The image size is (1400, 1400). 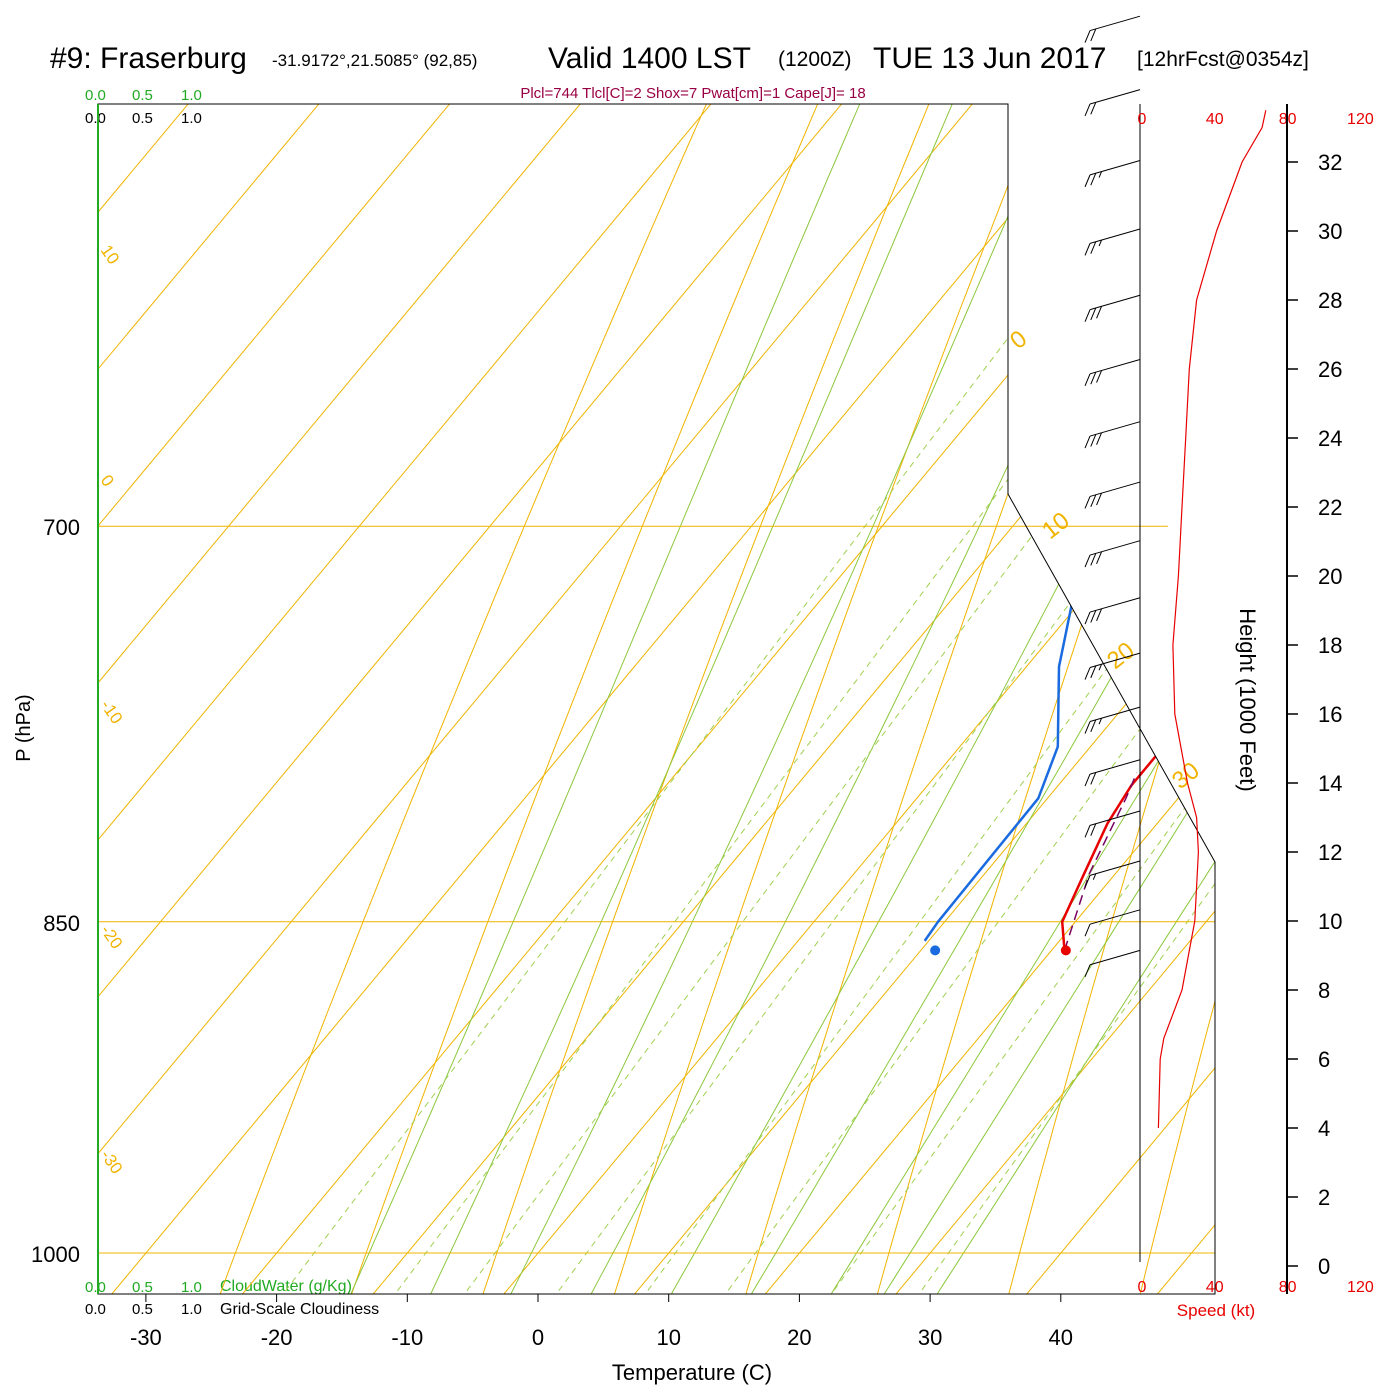 I want to click on cloud-water-label: CloudWater (g/Kg), so click(x=286, y=1286).